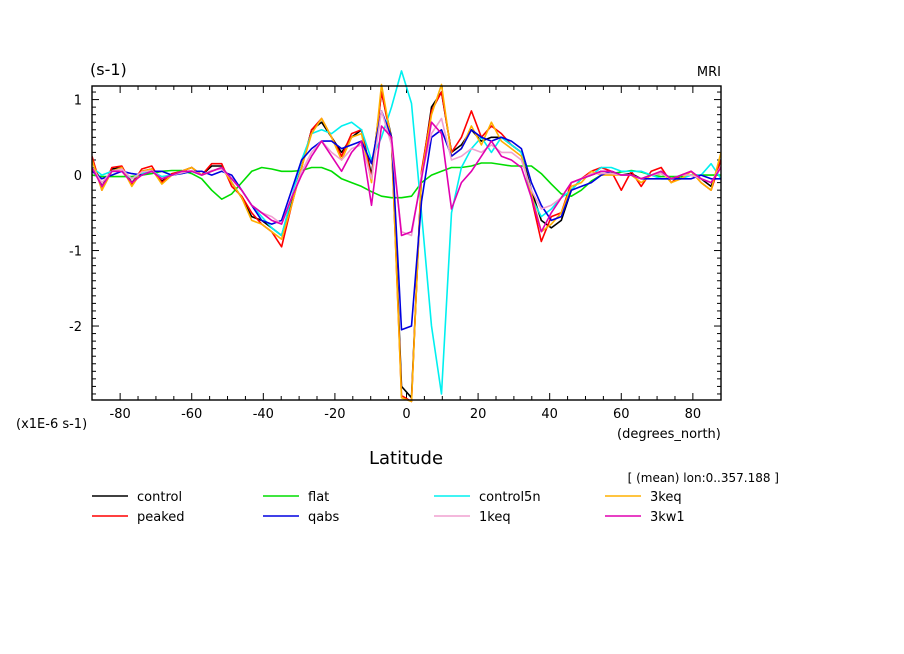 The height and width of the screenshot is (654, 904). What do you see at coordinates (75, 327) in the screenshot?
I see `y-tick-label: -2` at bounding box center [75, 327].